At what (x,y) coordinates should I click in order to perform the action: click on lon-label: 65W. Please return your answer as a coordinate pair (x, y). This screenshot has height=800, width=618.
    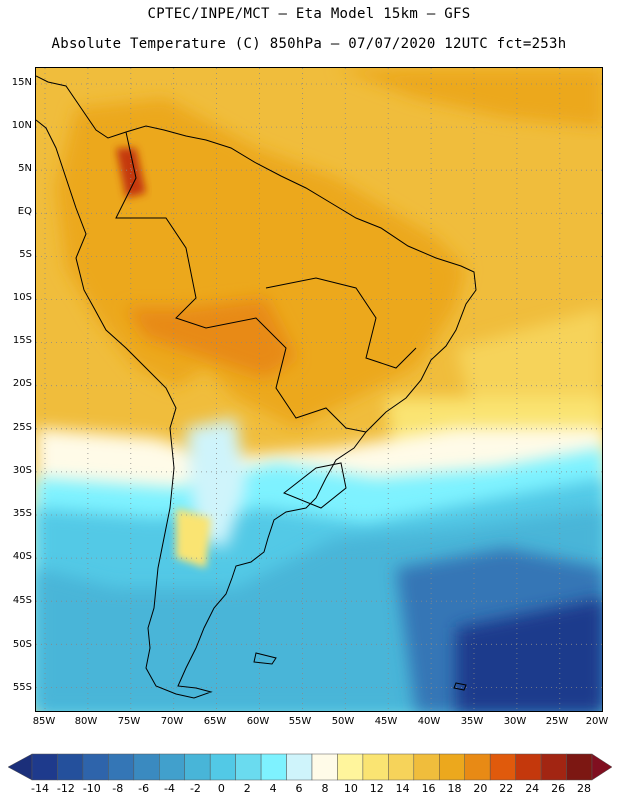
    Looking at the image, I should click on (215, 721).